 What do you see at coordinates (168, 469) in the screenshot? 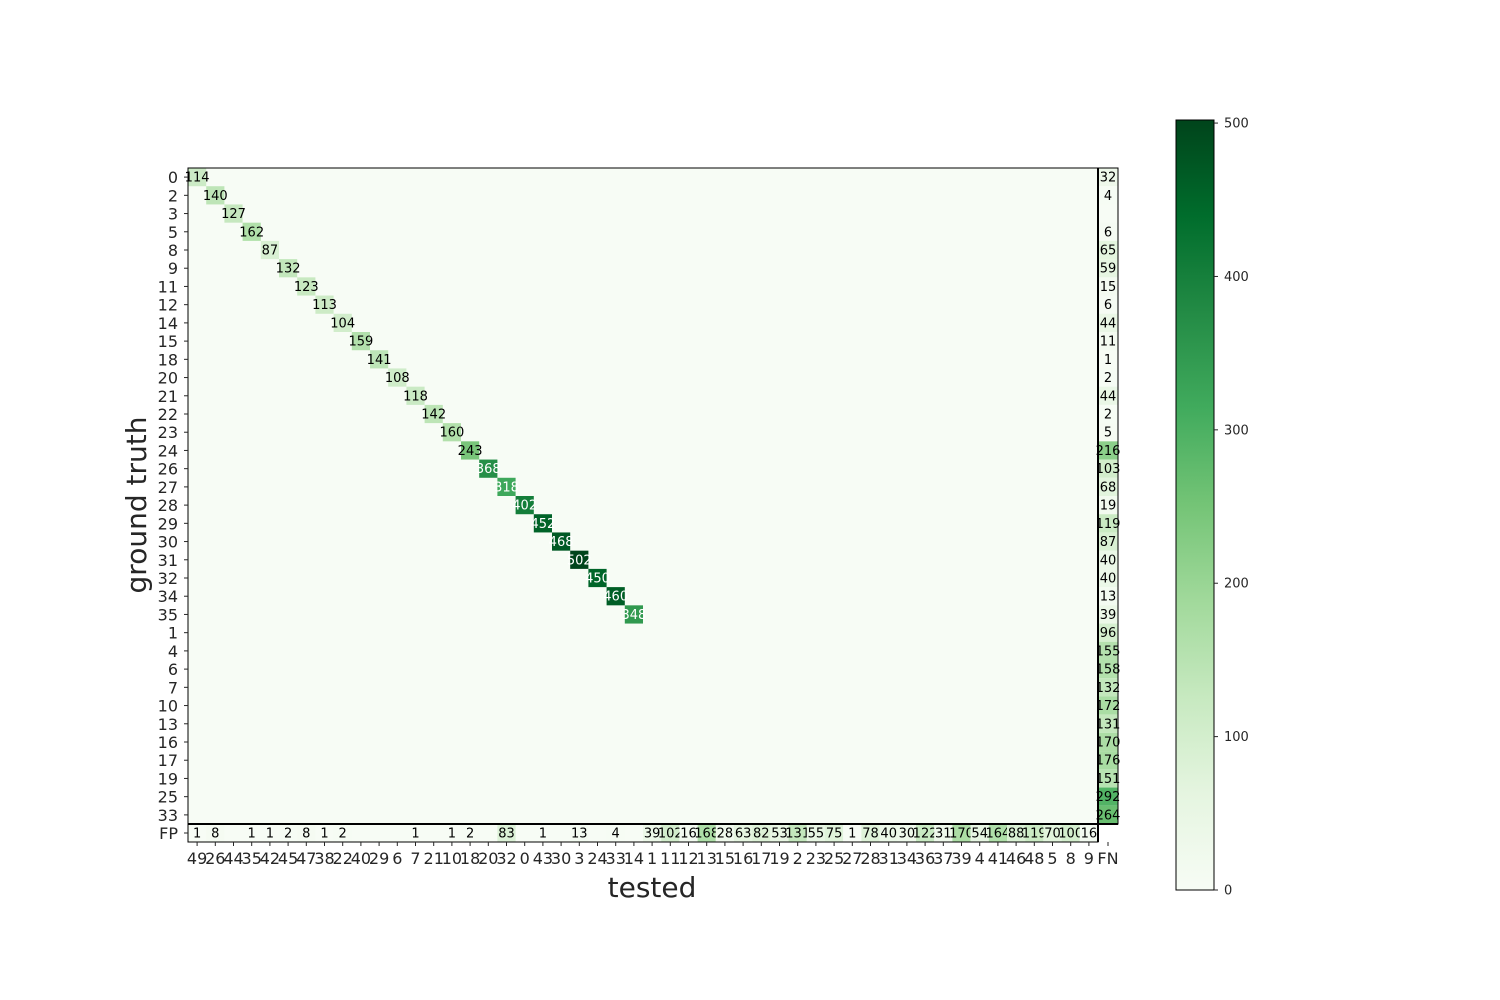
I see `y-tick-label: 26` at bounding box center [168, 469].